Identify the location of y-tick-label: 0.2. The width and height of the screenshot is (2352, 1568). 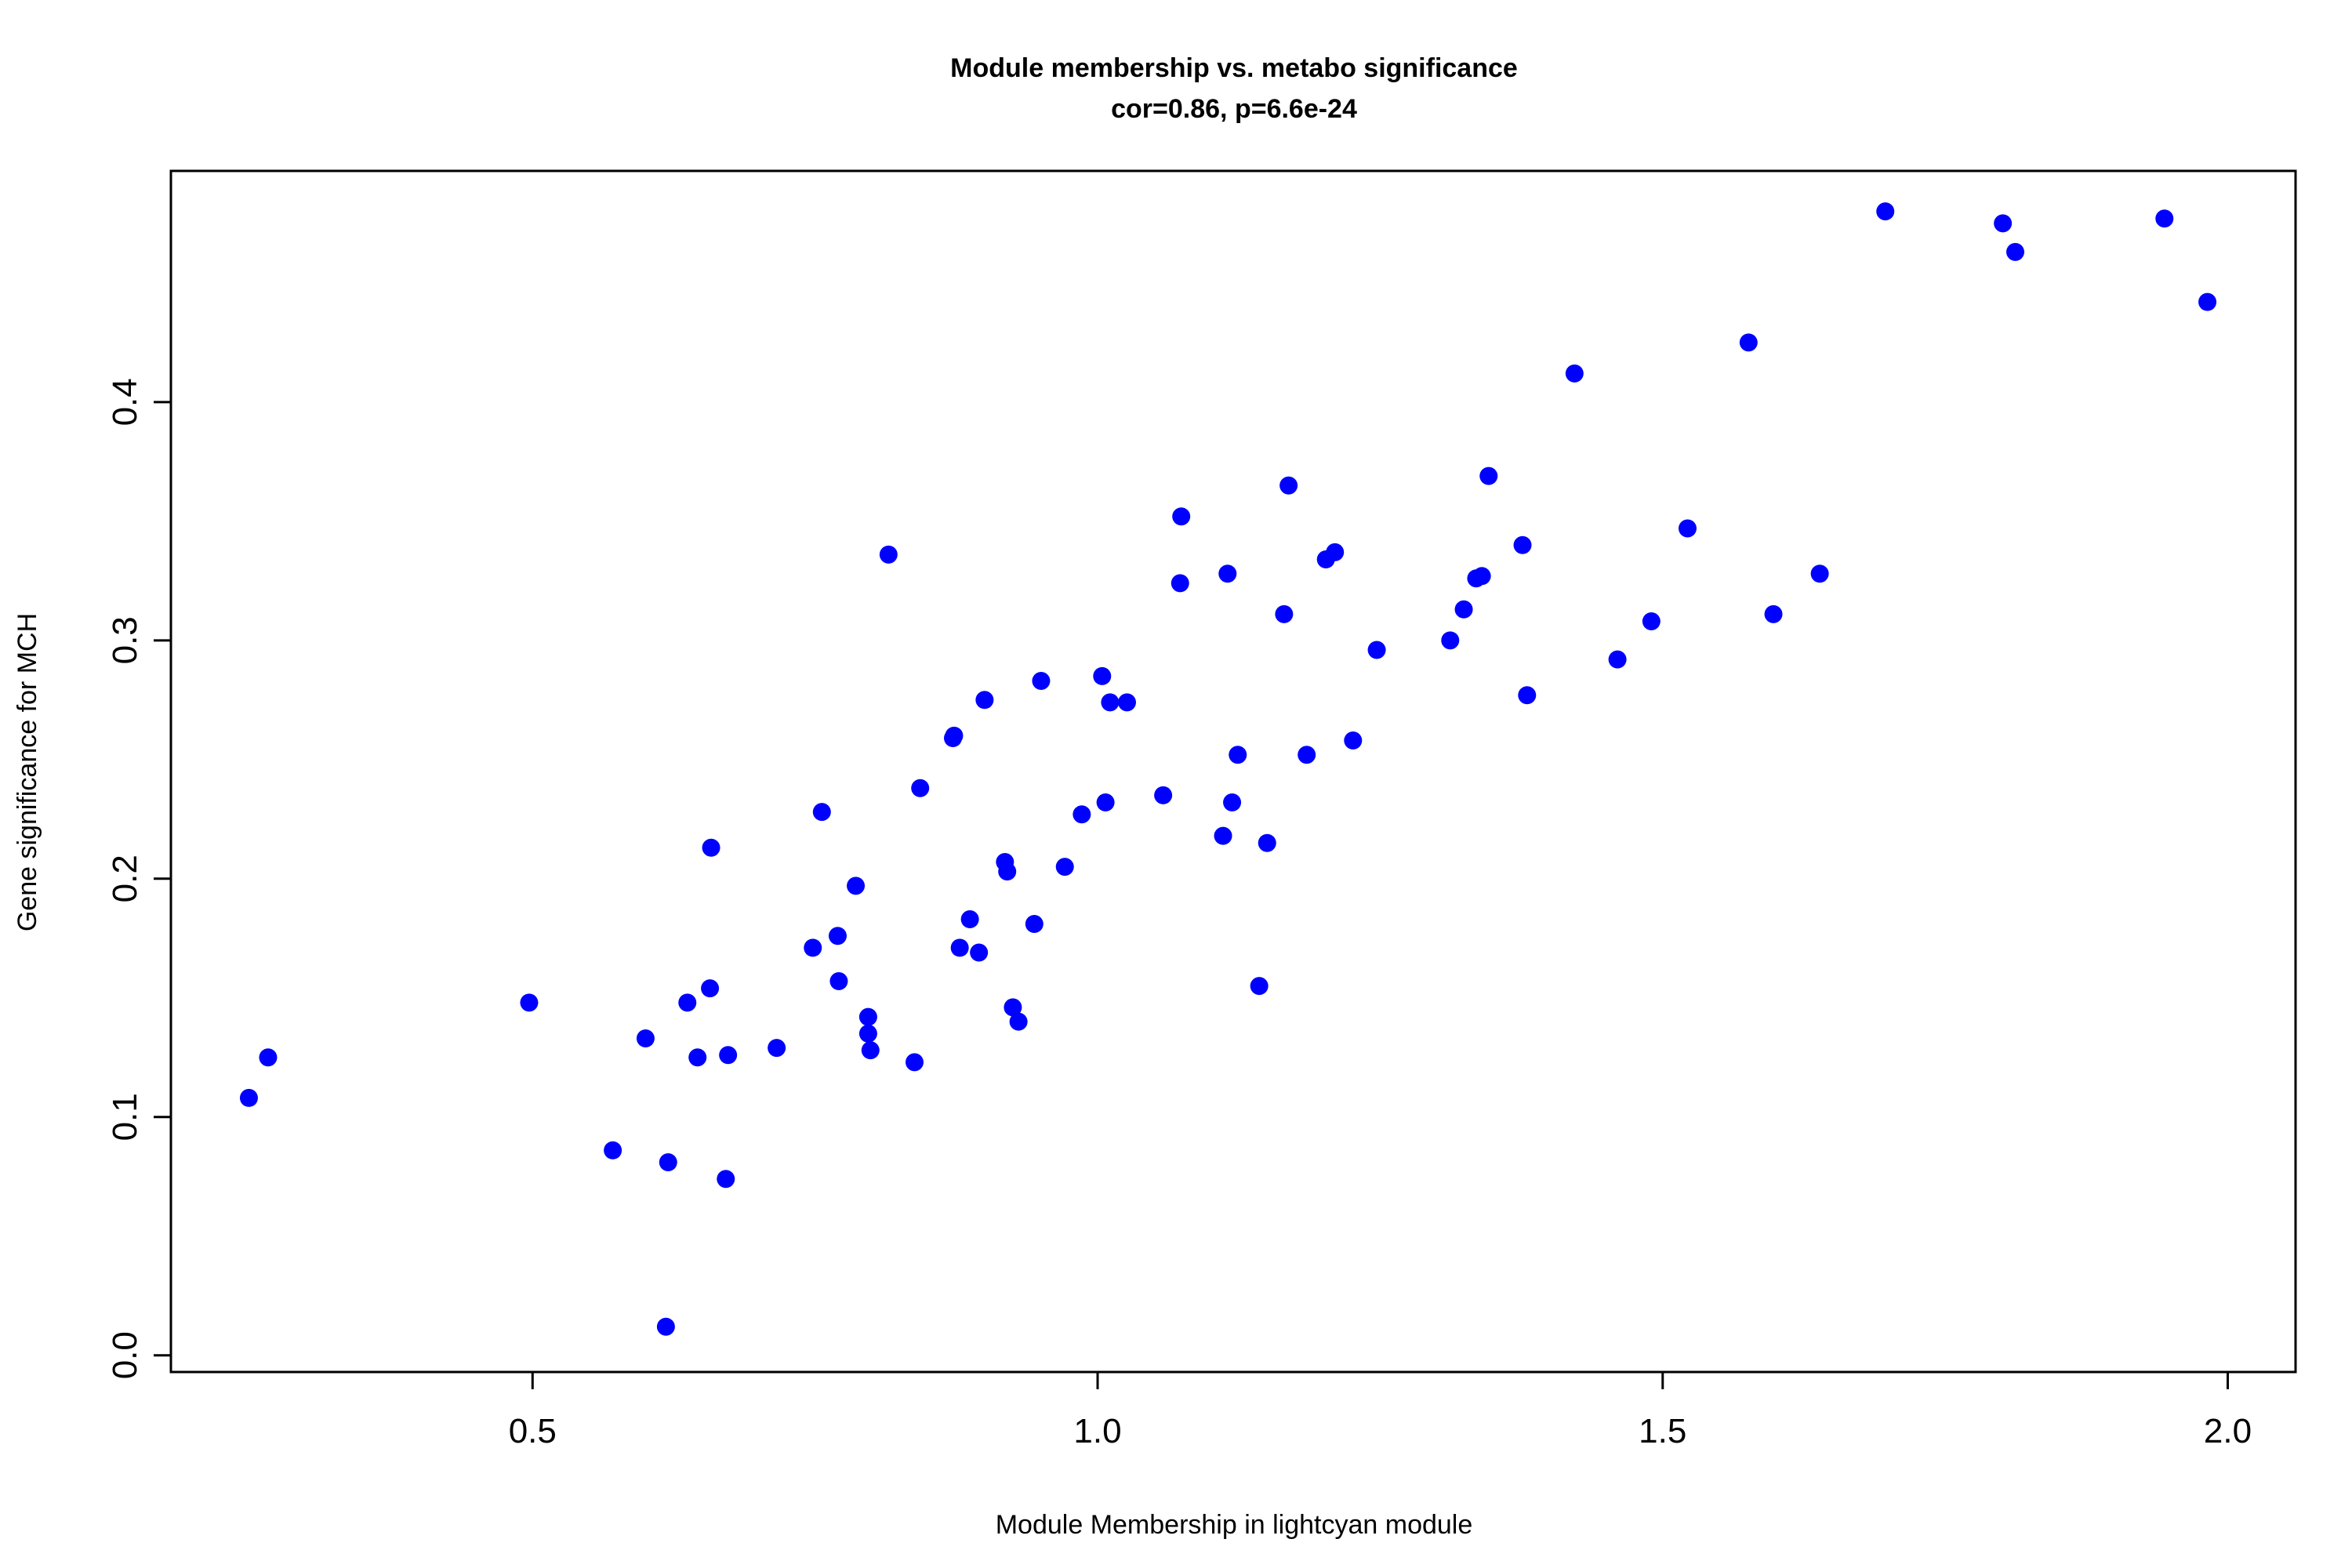
(125, 878).